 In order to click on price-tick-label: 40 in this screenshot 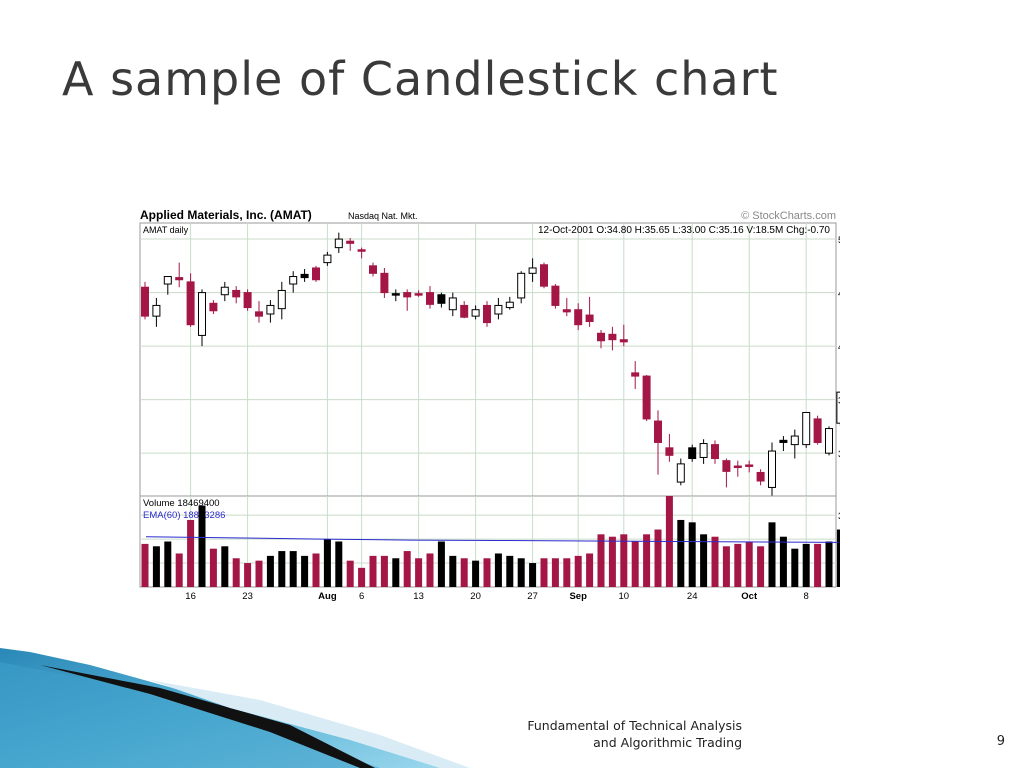, I will do `click(839, 347)`.